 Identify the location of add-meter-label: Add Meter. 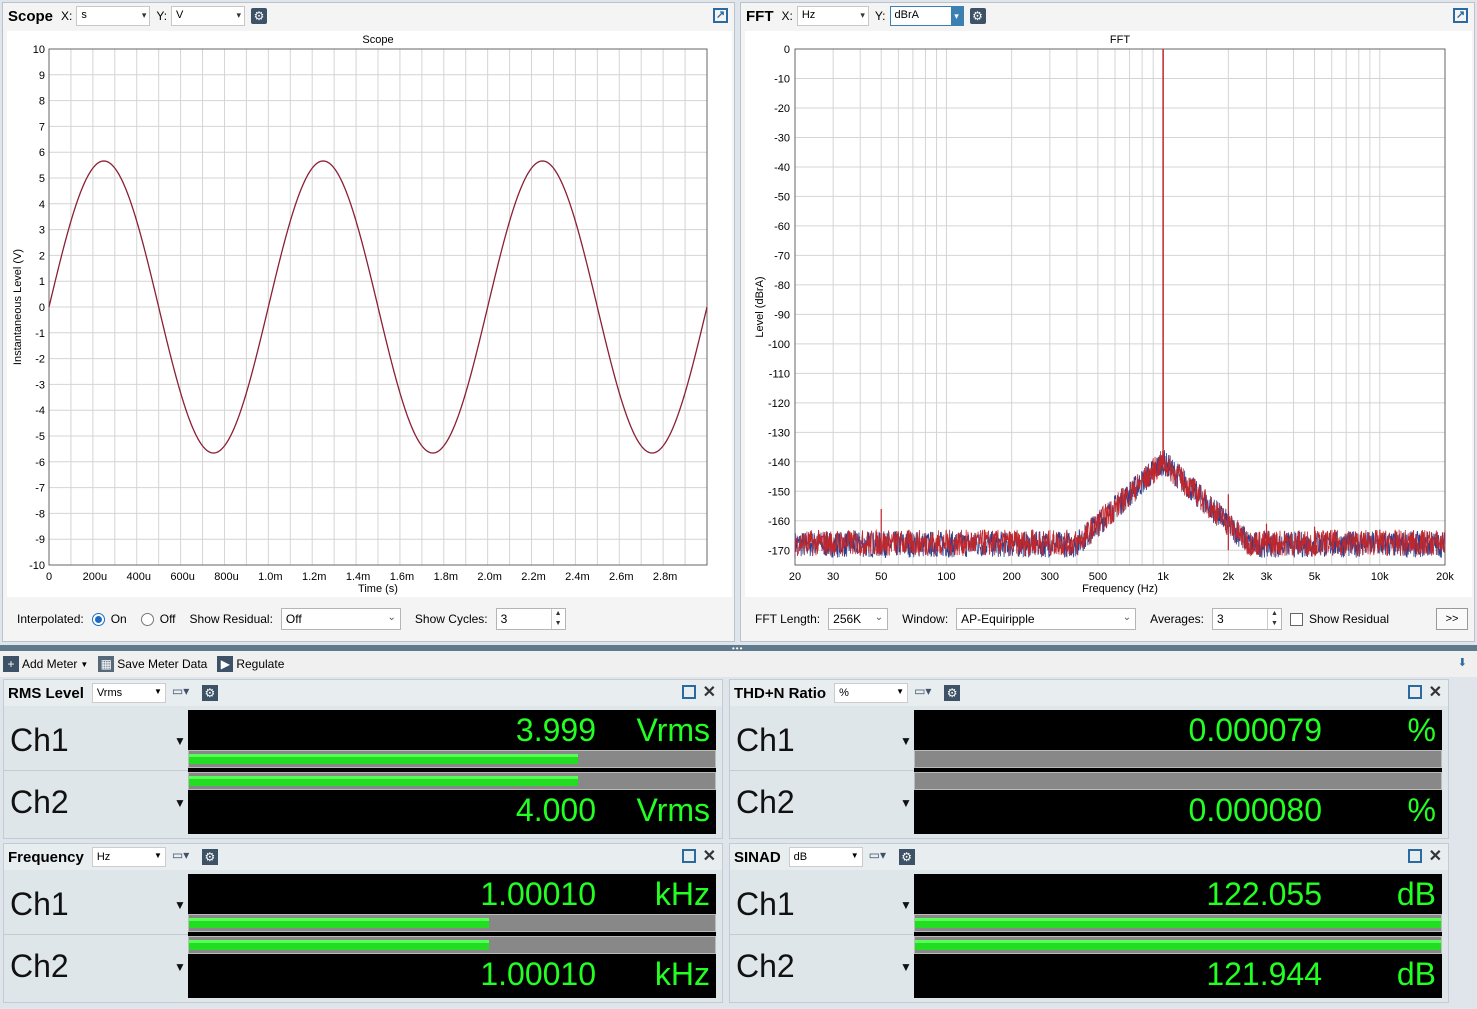
(50, 664).